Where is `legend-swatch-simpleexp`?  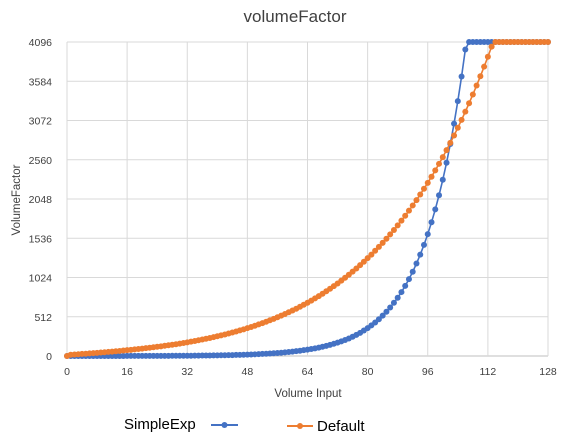
legend-swatch-simpleexp is located at coordinates (224, 425).